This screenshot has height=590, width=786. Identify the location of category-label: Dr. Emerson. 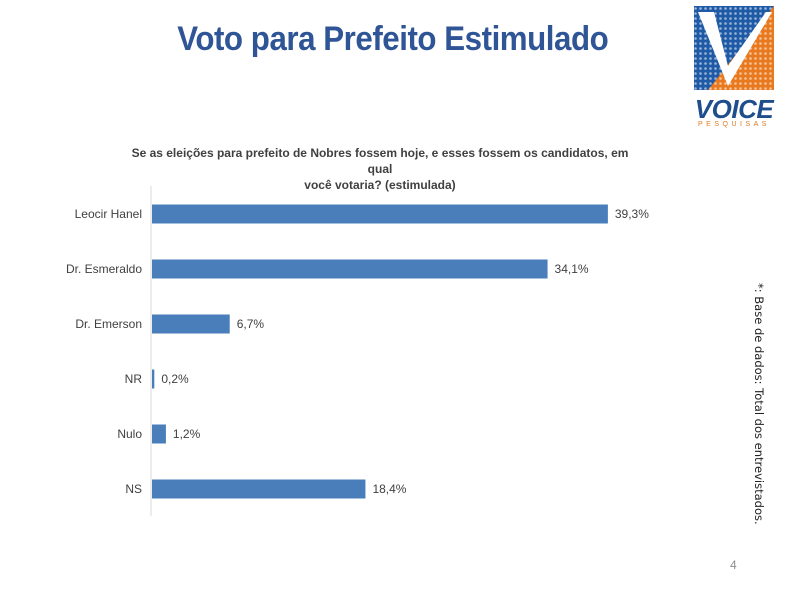
(108, 324).